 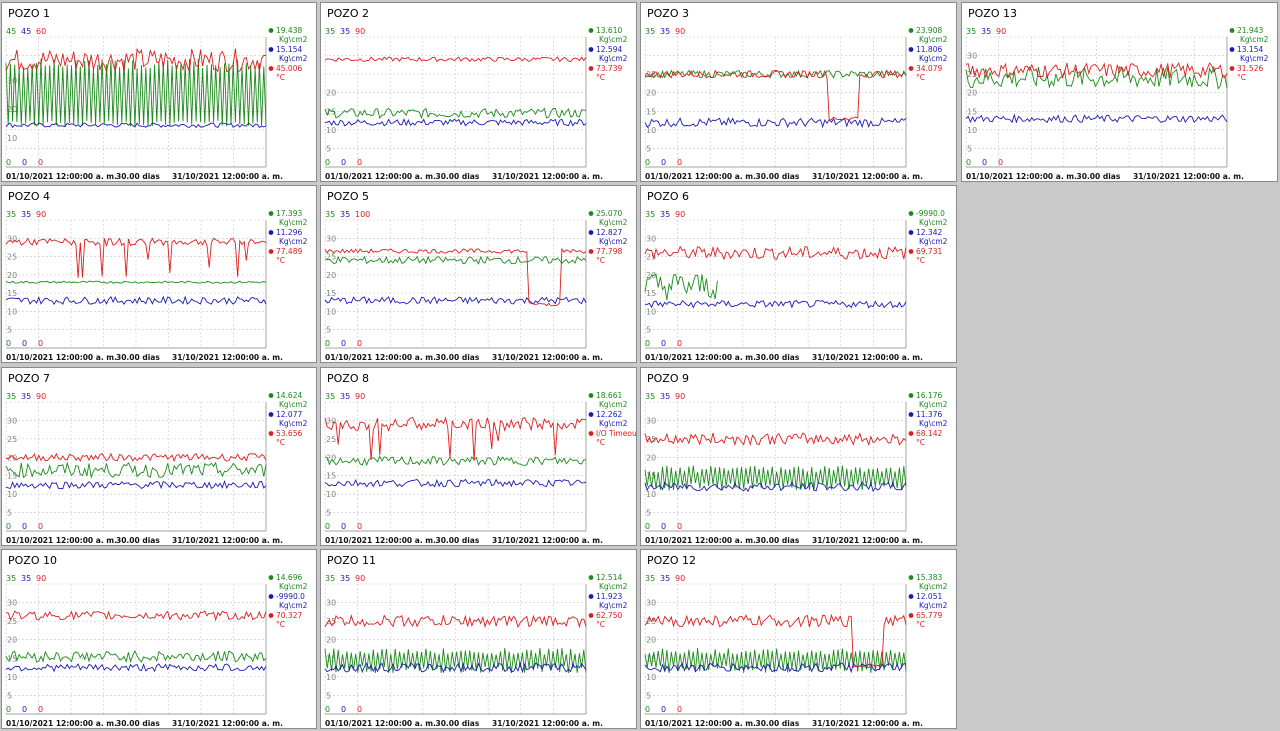 What do you see at coordinates (668, 13) in the screenshot?
I see `panel-title: POZO 3` at bounding box center [668, 13].